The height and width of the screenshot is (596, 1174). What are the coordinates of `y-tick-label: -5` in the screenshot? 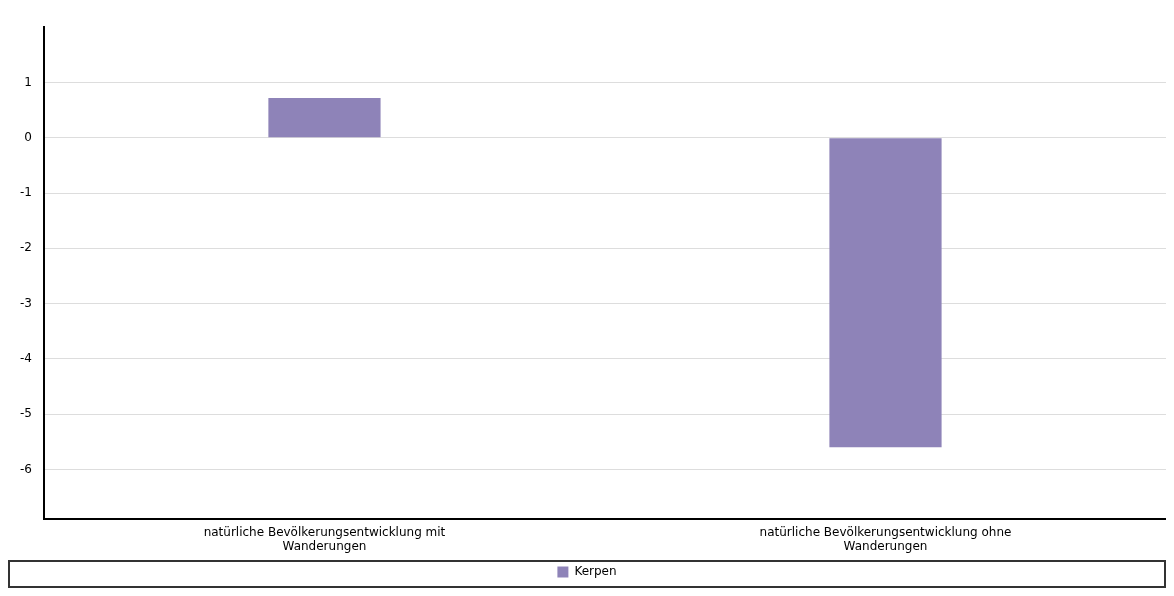 It's located at (26, 413).